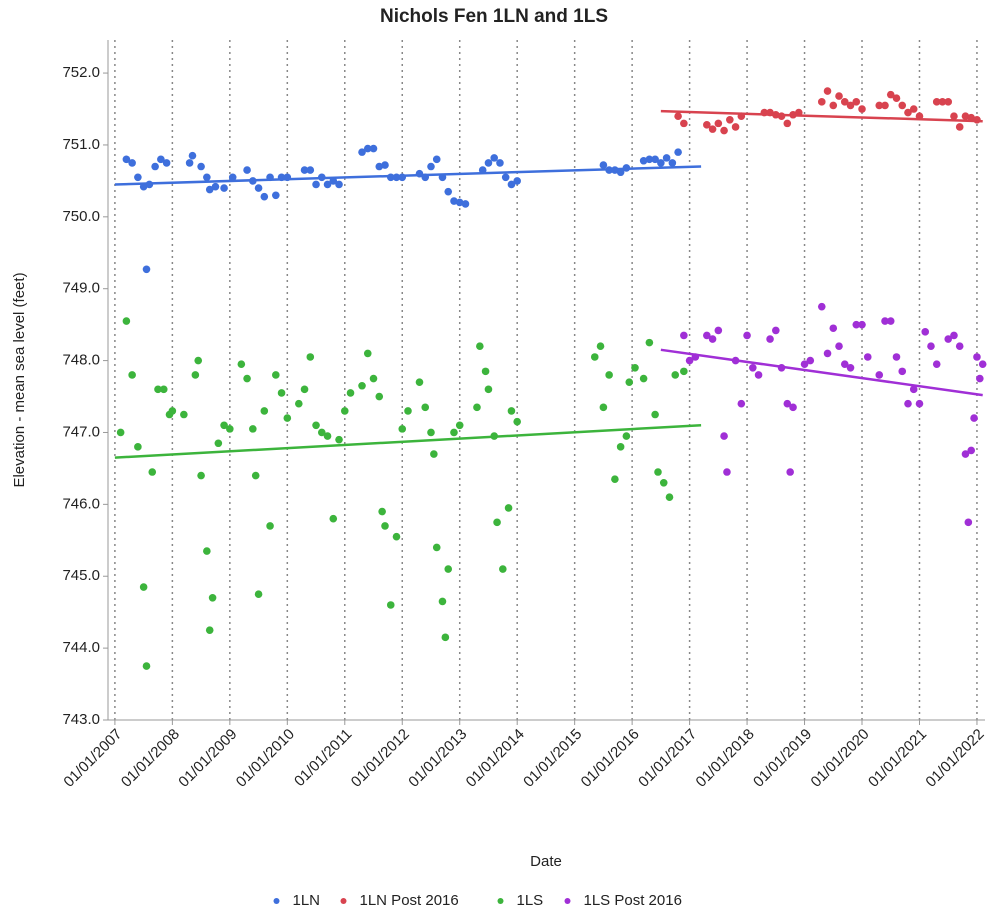 The height and width of the screenshot is (915, 989). I want to click on y-tick-label: 752.0, so click(81, 72).